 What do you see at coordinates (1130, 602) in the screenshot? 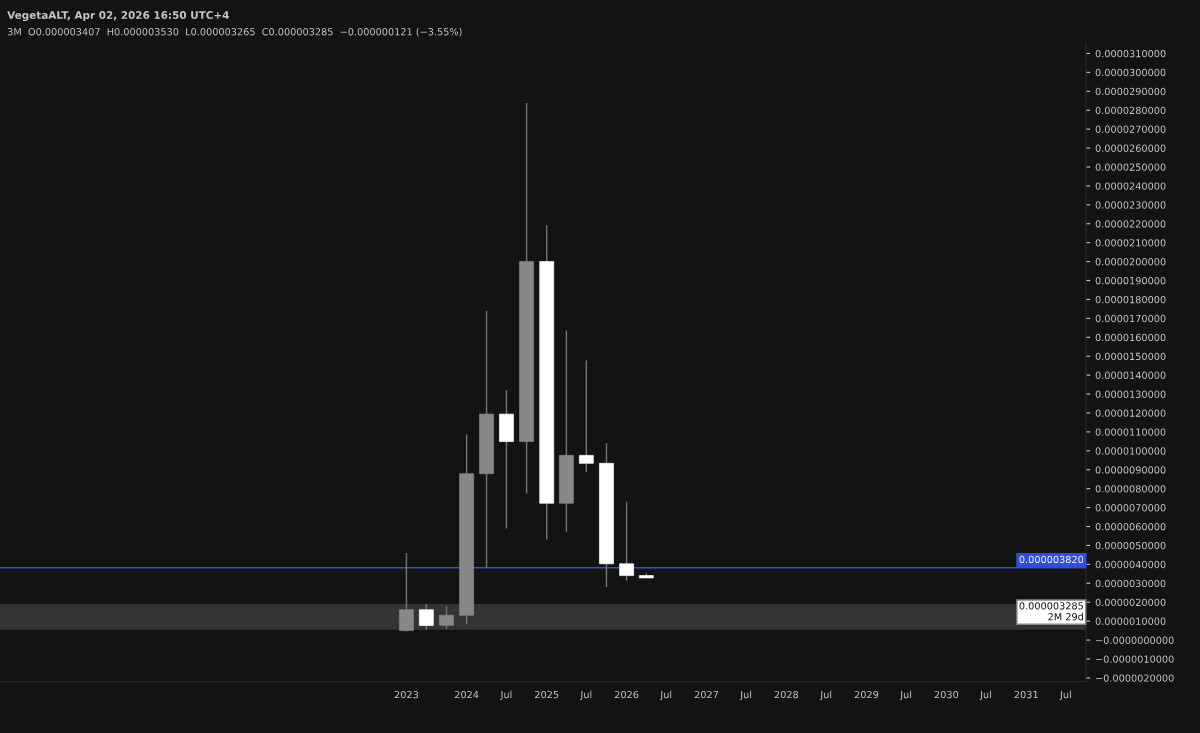
I see `y-tick-label: 0.0000020000` at bounding box center [1130, 602].